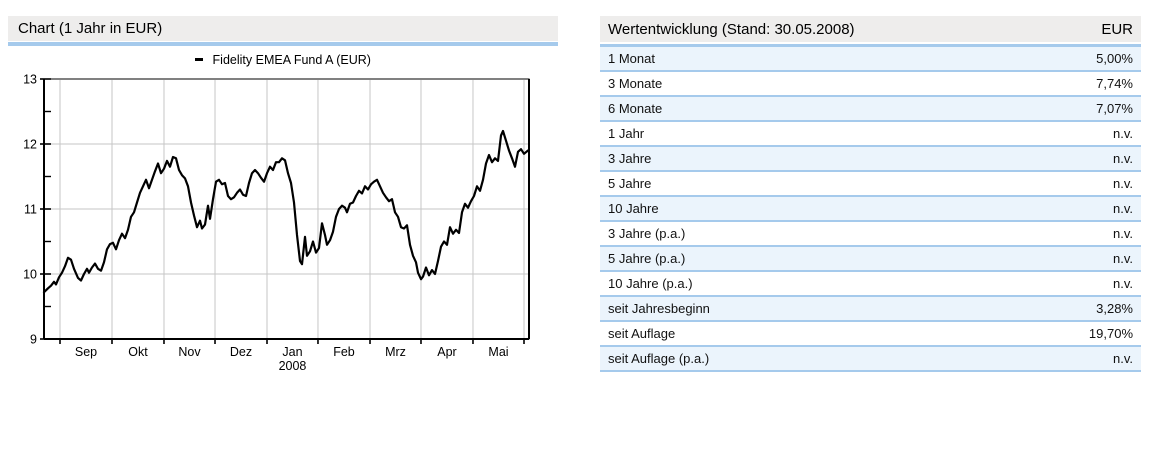 This screenshot has height=451, width=1161. I want to click on row-period-label: 5 Jahre, so click(630, 183).